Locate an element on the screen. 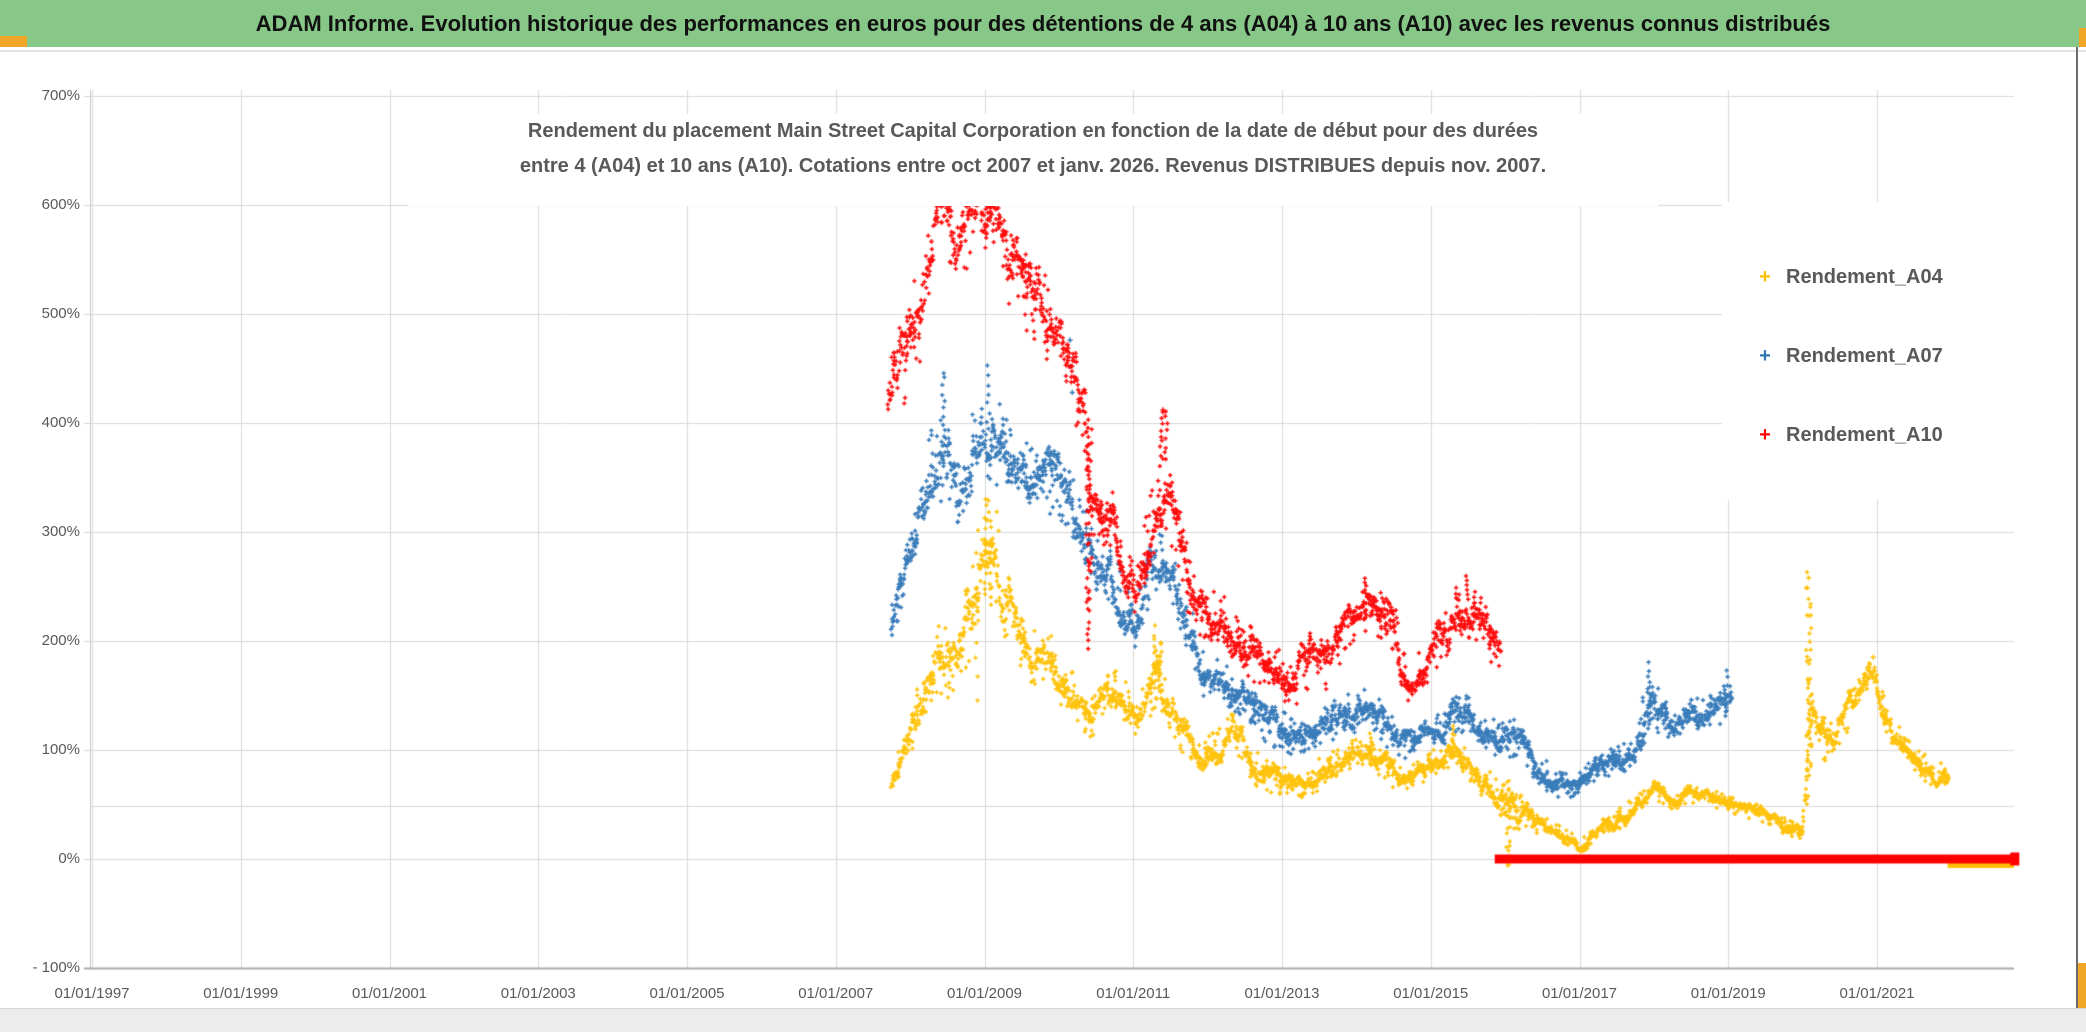 This screenshot has height=1032, width=2086. y-axis-tick-label: - 100% is located at coordinates (56, 967).